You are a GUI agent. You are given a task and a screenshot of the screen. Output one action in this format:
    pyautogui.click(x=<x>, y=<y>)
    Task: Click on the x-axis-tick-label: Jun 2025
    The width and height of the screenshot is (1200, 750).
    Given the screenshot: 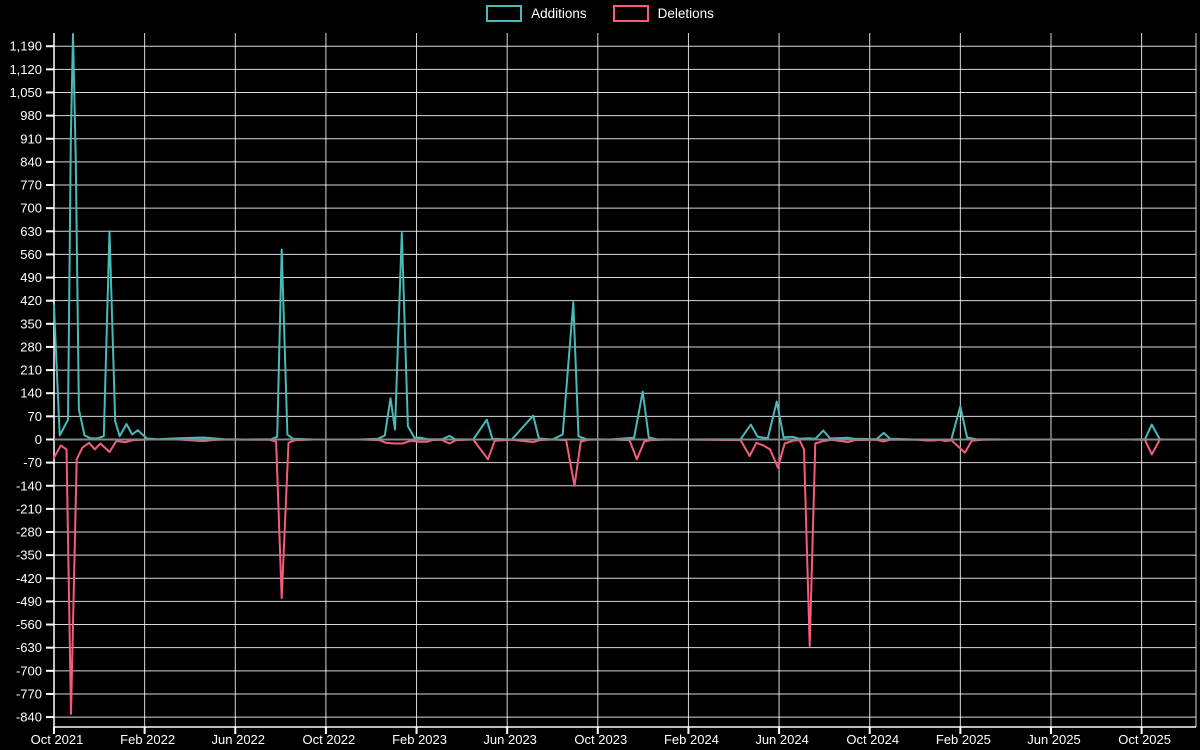 What is the action you would take?
    pyautogui.click(x=1054, y=739)
    